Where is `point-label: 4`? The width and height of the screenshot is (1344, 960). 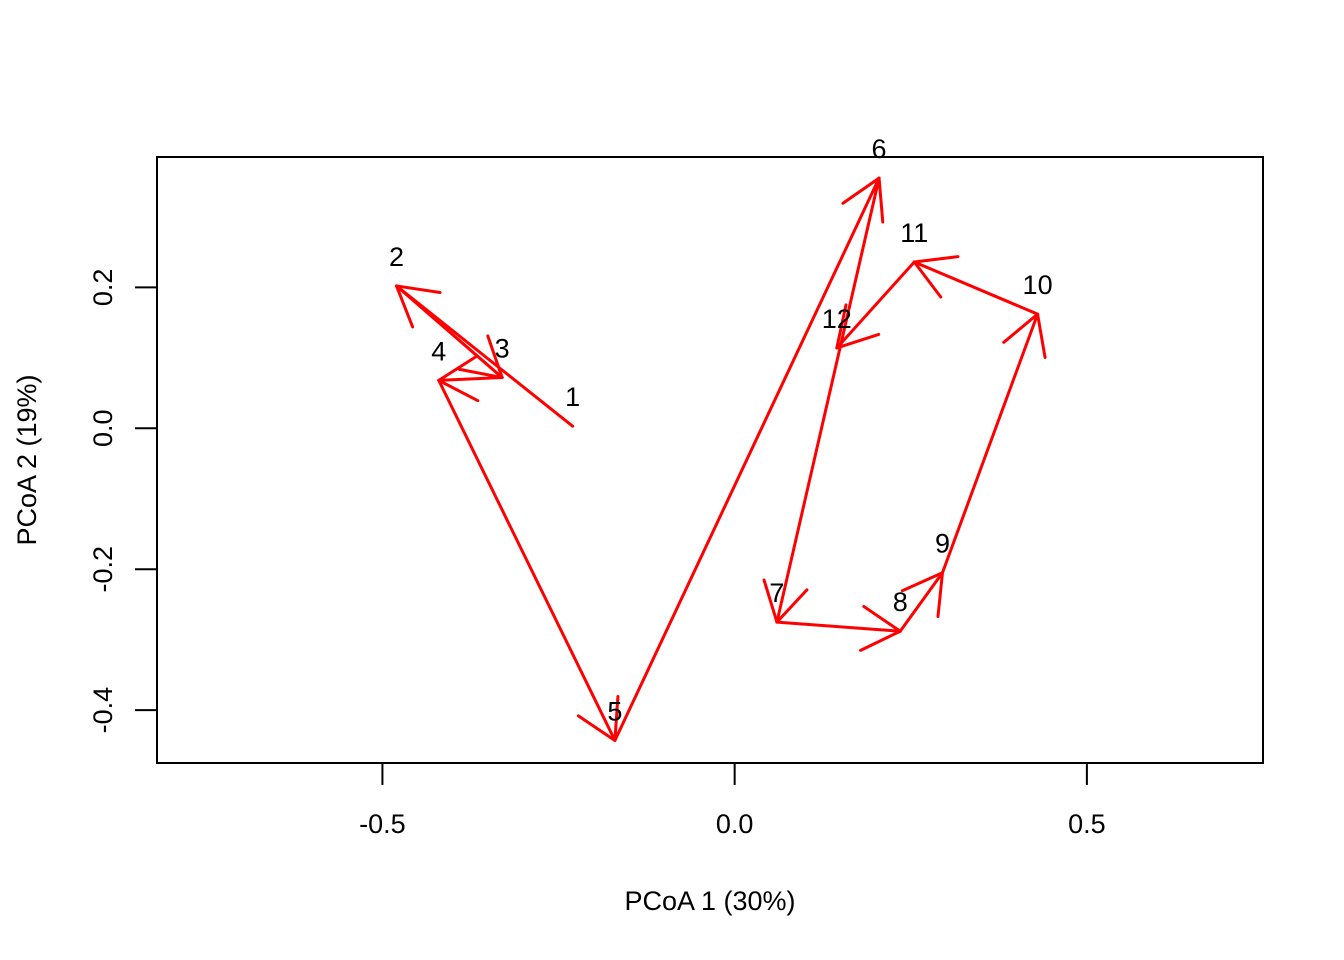 point-label: 4 is located at coordinates (438, 351).